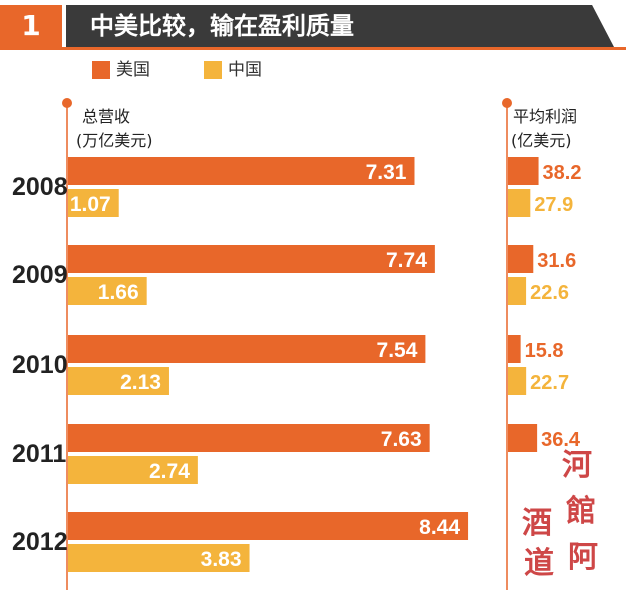 The height and width of the screenshot is (590, 626). I want to click on revenue-data-label: 1.66, so click(118, 292).